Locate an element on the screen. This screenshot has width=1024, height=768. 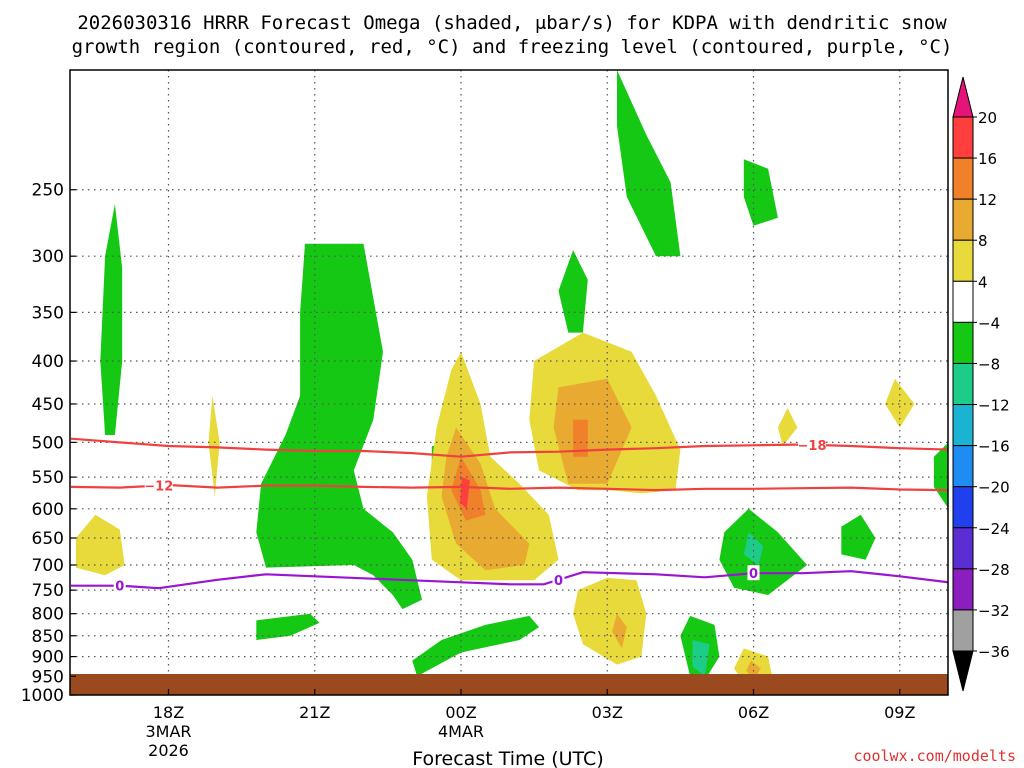
contour-label-1-0: −18 is located at coordinates (812, 446).